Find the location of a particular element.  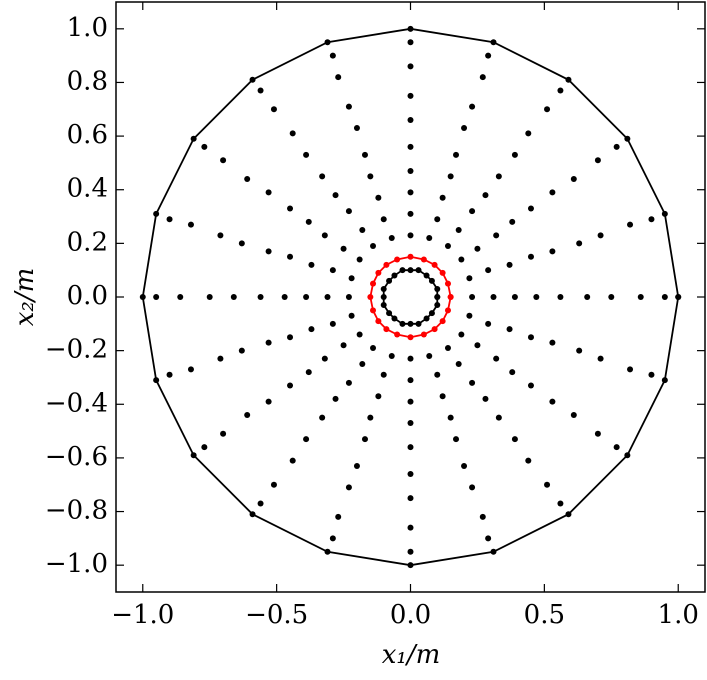

y-tick-label: 0.8 is located at coordinates (87, 81).